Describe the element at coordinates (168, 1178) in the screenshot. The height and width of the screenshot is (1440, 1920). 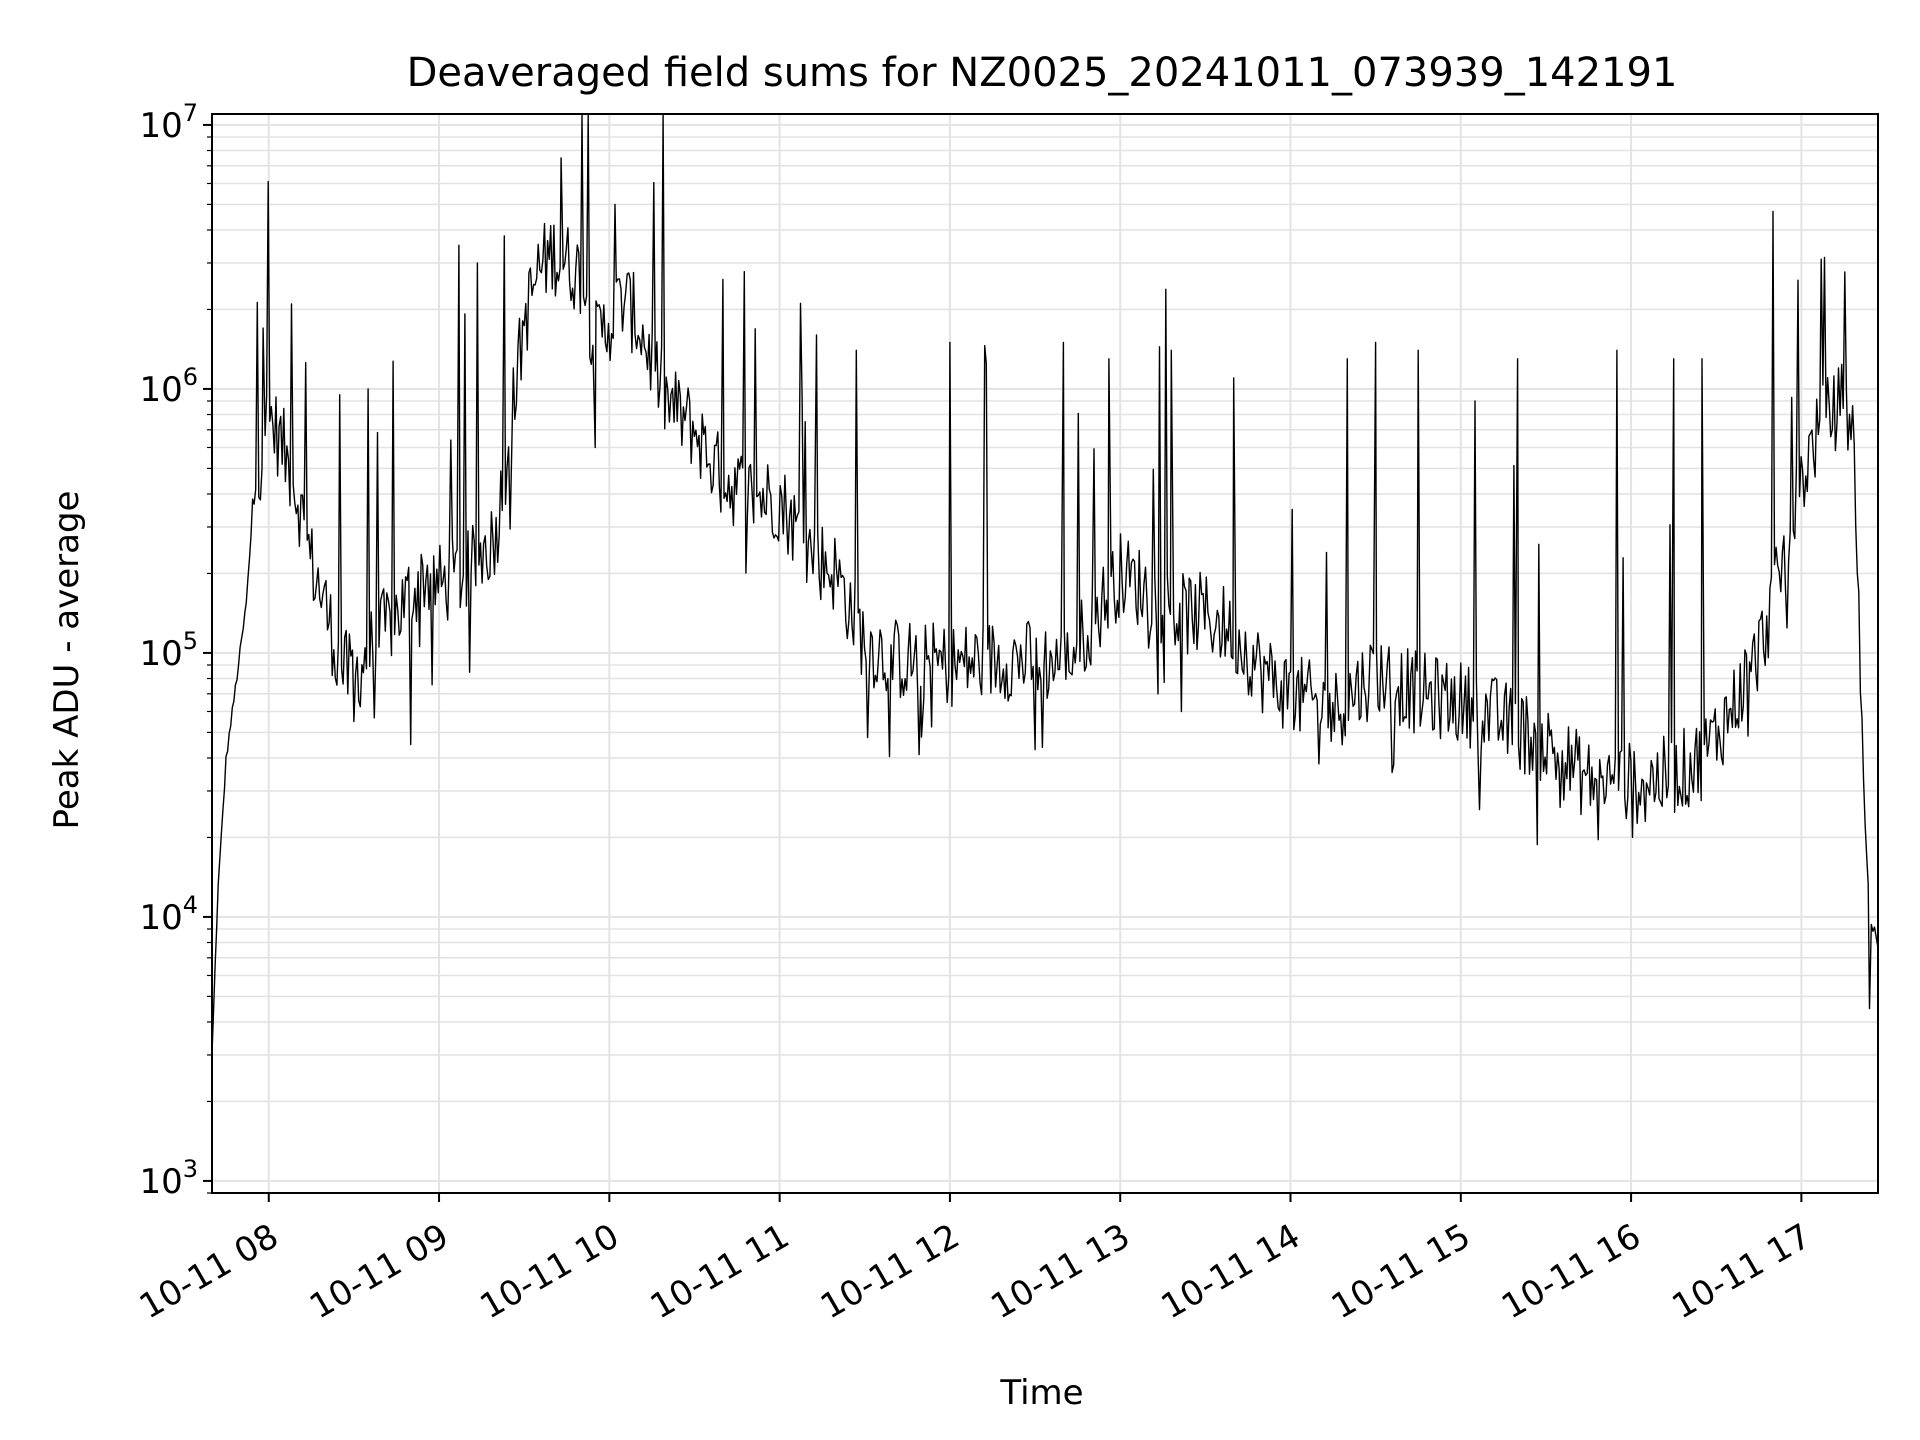
I see `y-tick-label: 10³` at that location.